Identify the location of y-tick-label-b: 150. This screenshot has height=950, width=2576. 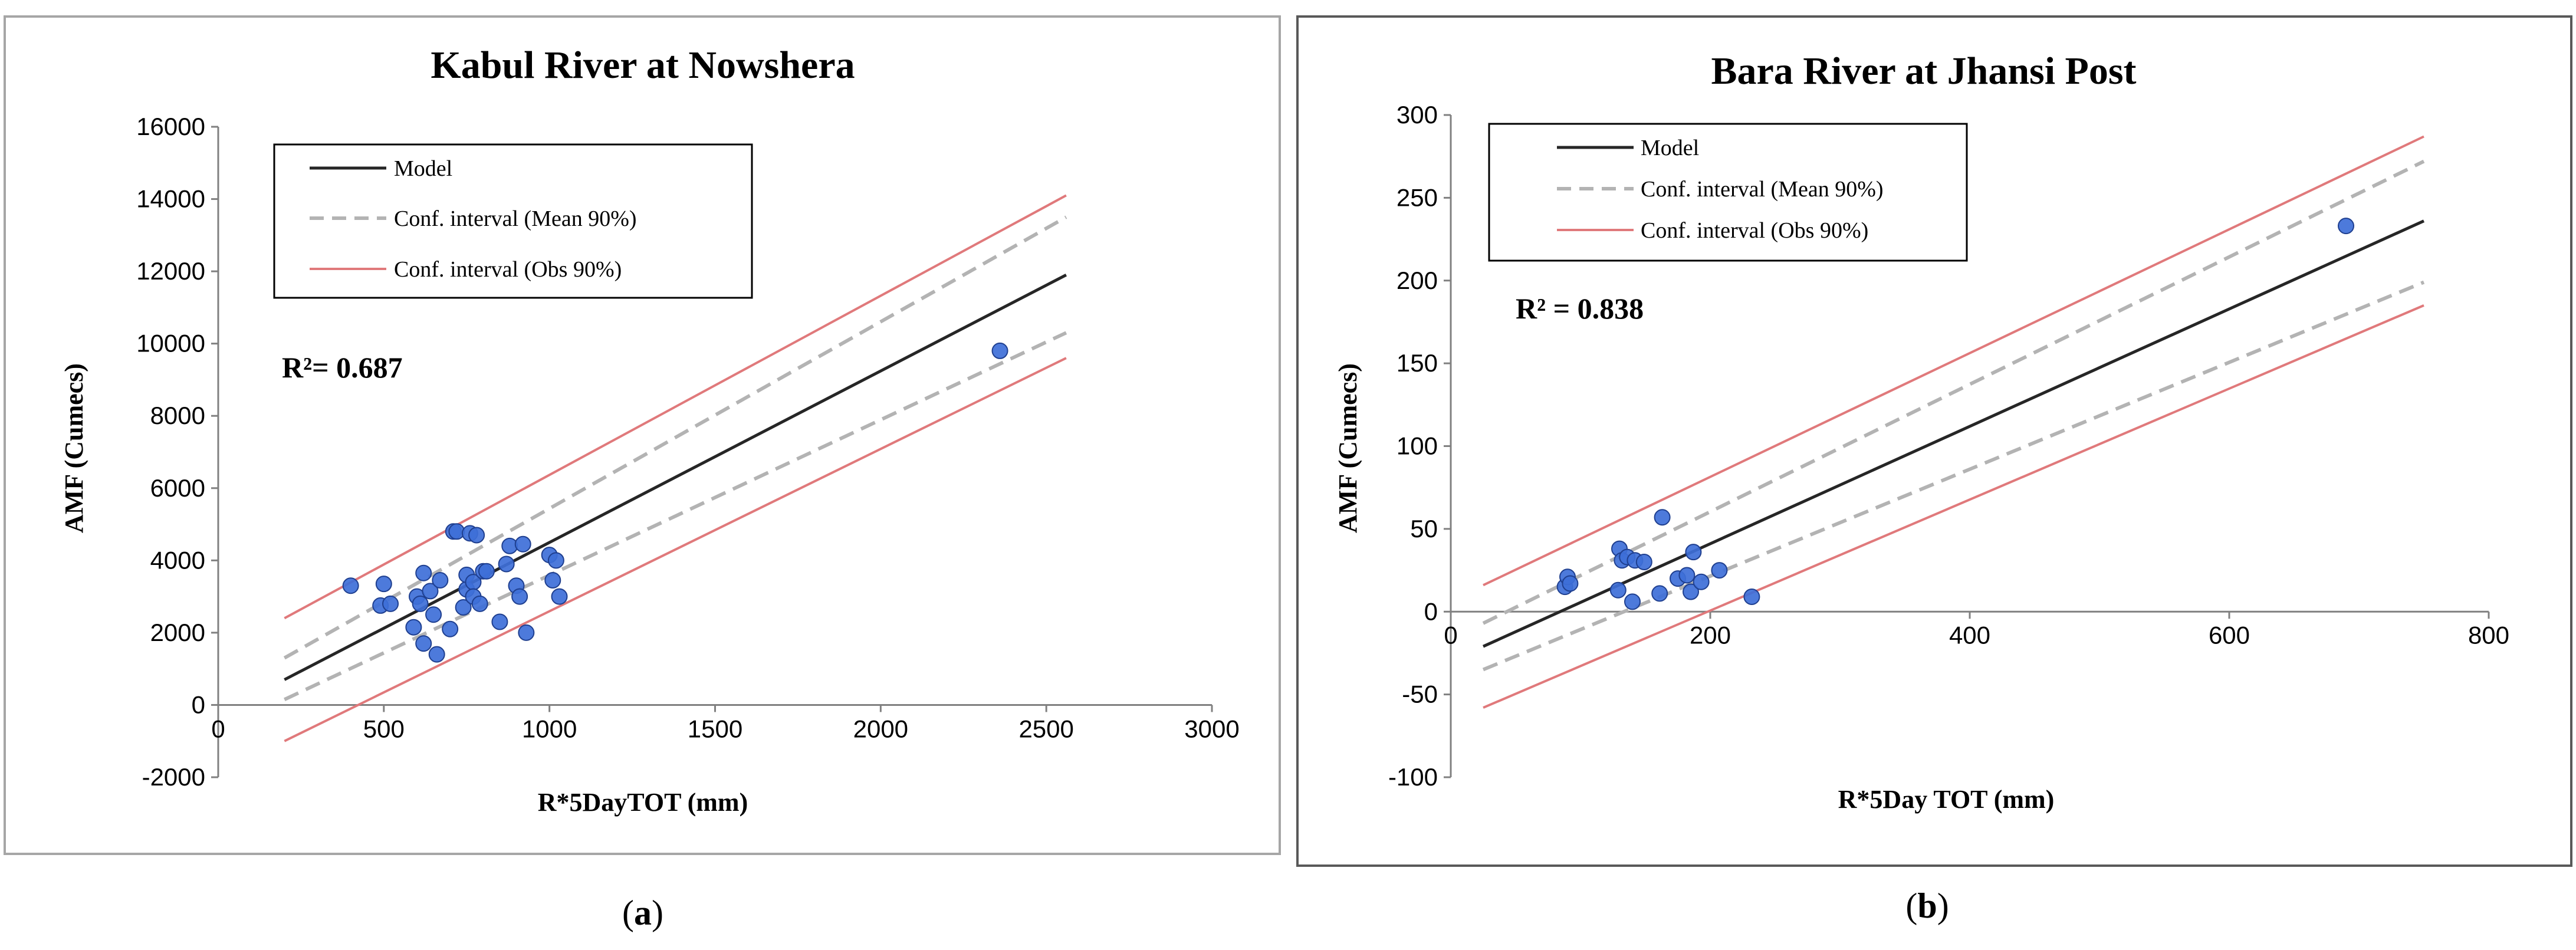
(1417, 363).